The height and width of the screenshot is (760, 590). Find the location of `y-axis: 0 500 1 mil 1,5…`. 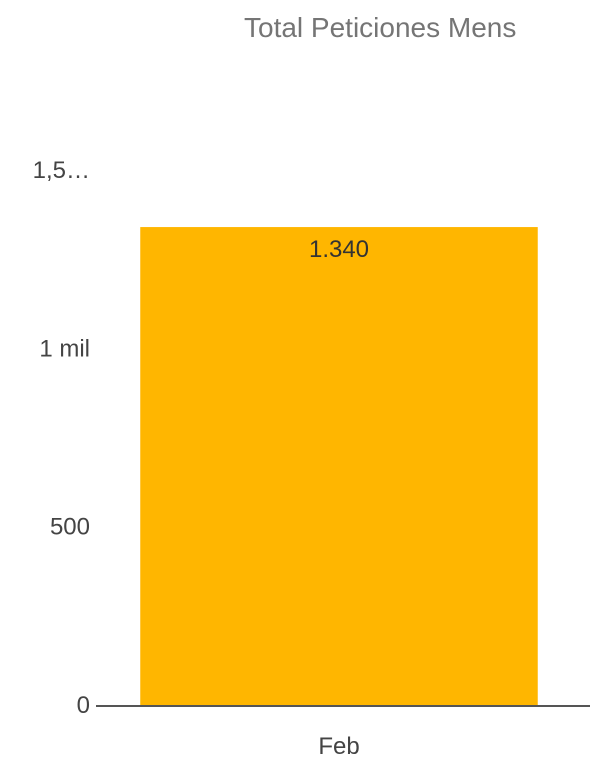

y-axis: 0 500 1 mil 1,5… is located at coordinates (61, 438).